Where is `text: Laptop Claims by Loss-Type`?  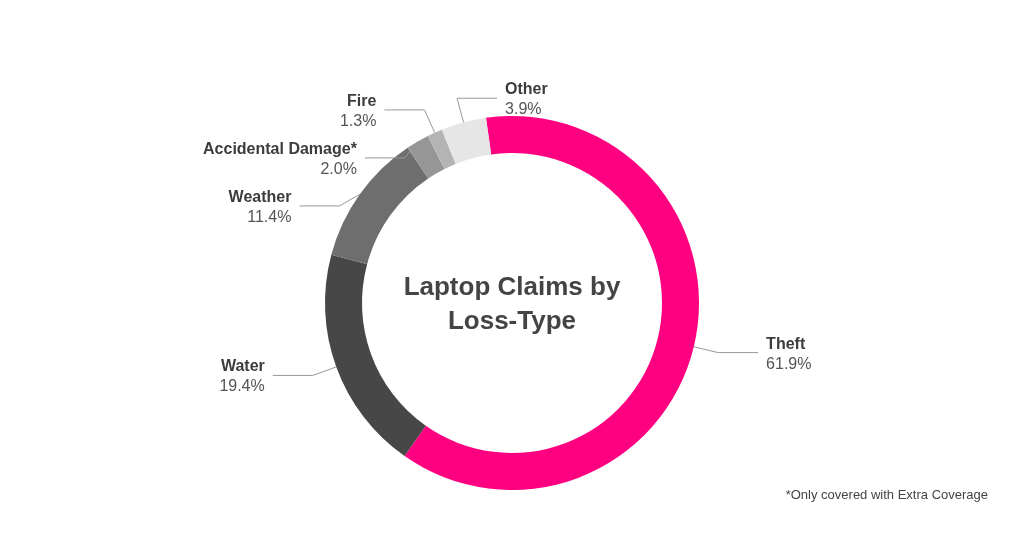
text: Laptop Claims by Loss-Type is located at coordinates (512, 303).